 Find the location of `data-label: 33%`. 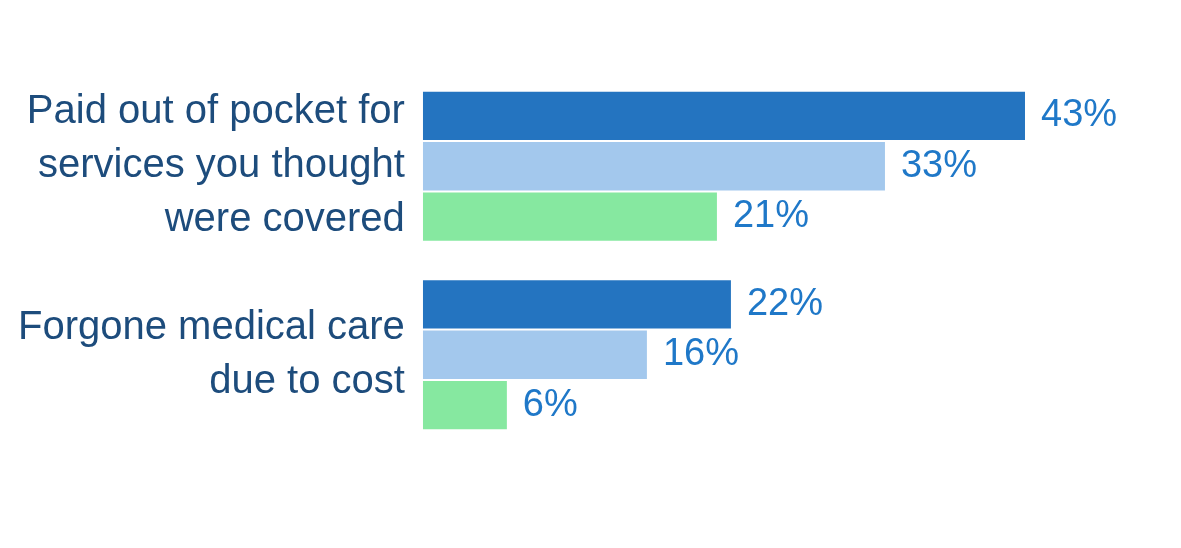

data-label: 33% is located at coordinates (939, 163).